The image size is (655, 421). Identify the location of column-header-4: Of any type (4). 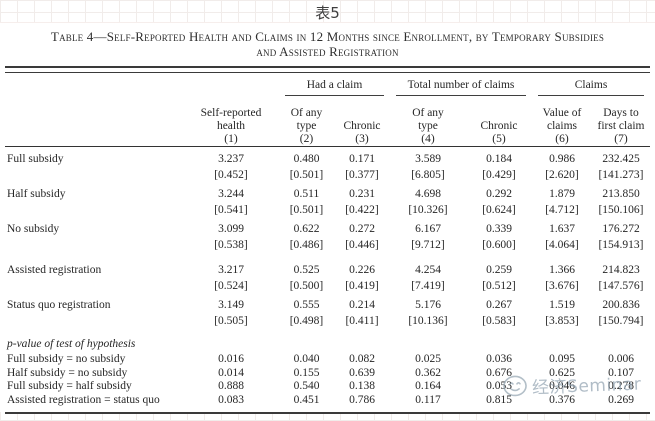
(428, 122).